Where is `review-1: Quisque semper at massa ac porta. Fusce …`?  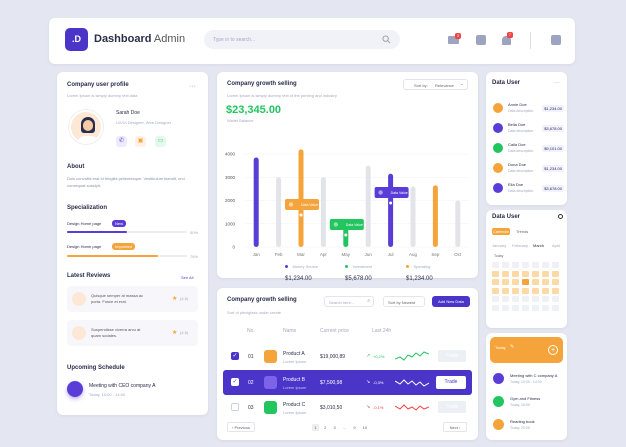
review-1: Quisque semper at massa ac porta. Fusce … is located at coordinates (132, 299).